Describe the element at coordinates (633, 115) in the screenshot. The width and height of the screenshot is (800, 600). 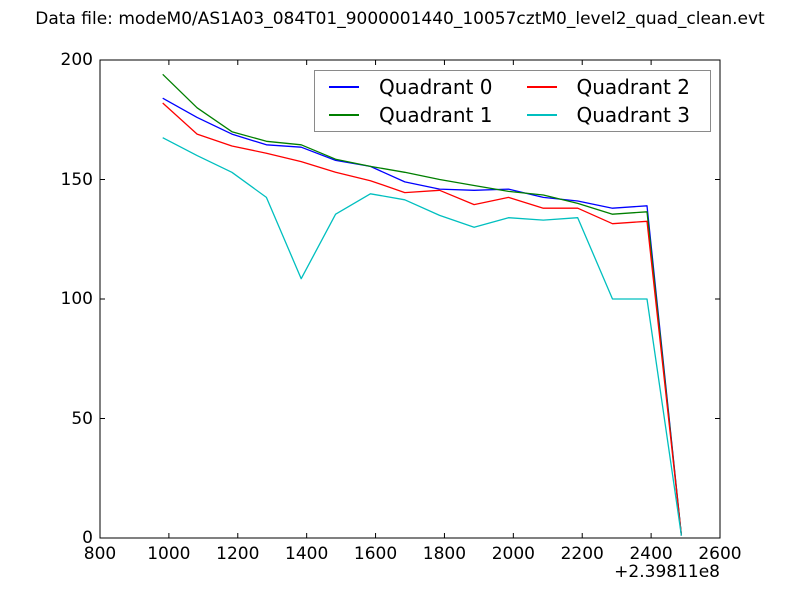
I see `legend-label: Quadrant 3` at that location.